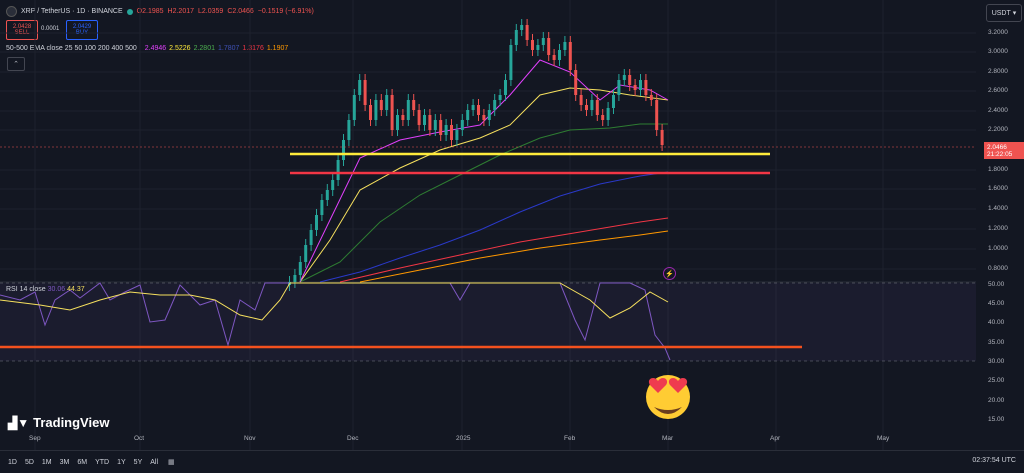 Image resolution: width=1024 pixels, height=473 pixels. I want to click on last-price: 2.0466, so click(997, 147).